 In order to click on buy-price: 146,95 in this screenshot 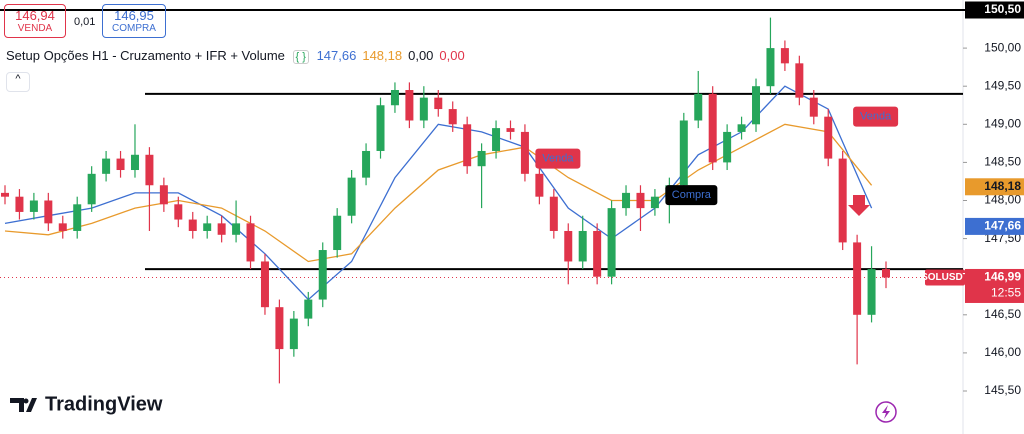, I will do `click(134, 15)`.